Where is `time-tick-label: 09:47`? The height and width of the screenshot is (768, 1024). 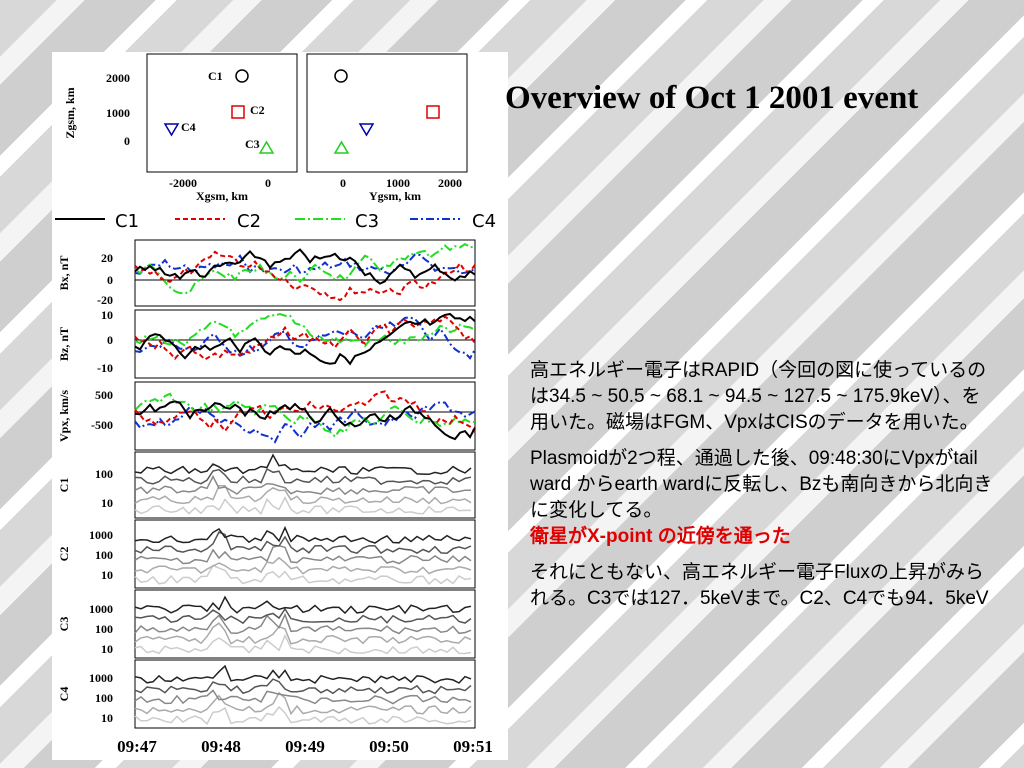
time-tick-label: 09:47 is located at coordinates (137, 746).